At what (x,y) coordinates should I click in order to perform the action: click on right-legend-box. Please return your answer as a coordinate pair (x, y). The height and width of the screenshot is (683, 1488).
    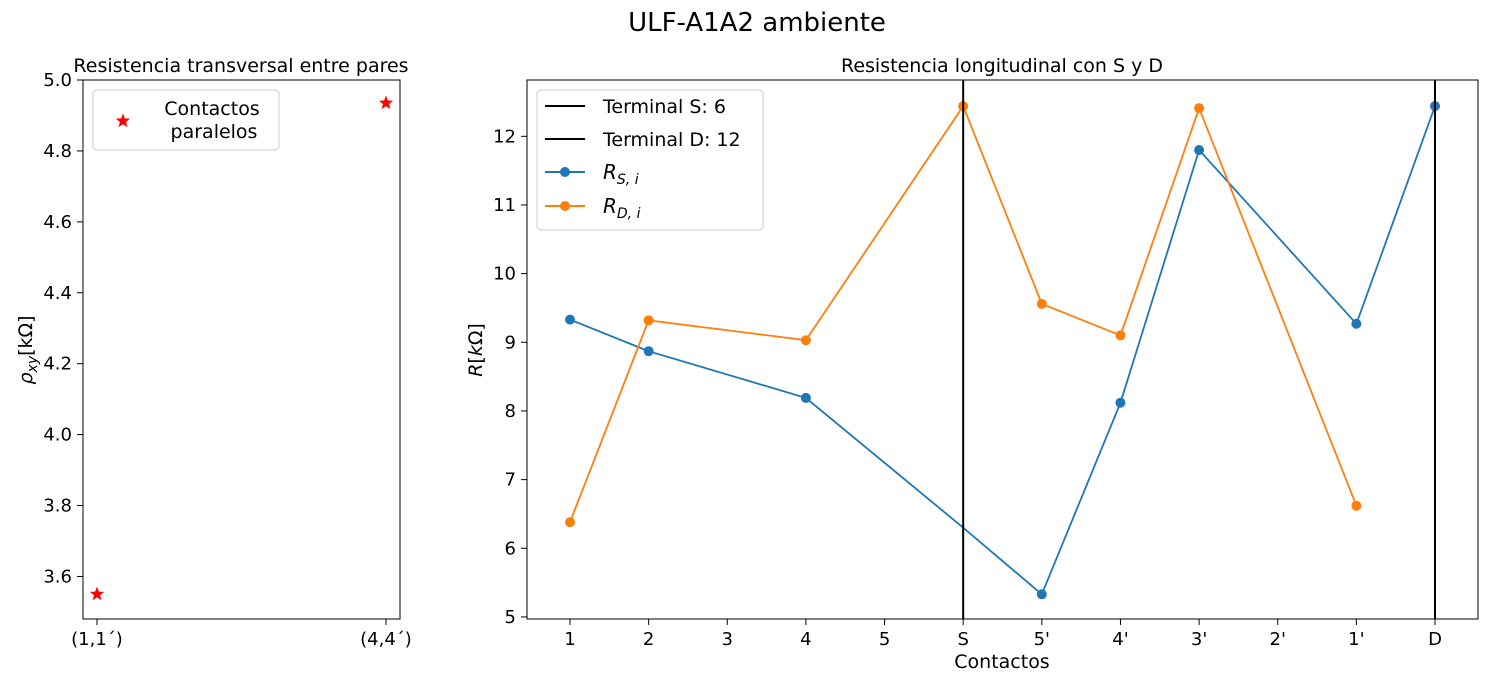
    Looking at the image, I should click on (650, 160).